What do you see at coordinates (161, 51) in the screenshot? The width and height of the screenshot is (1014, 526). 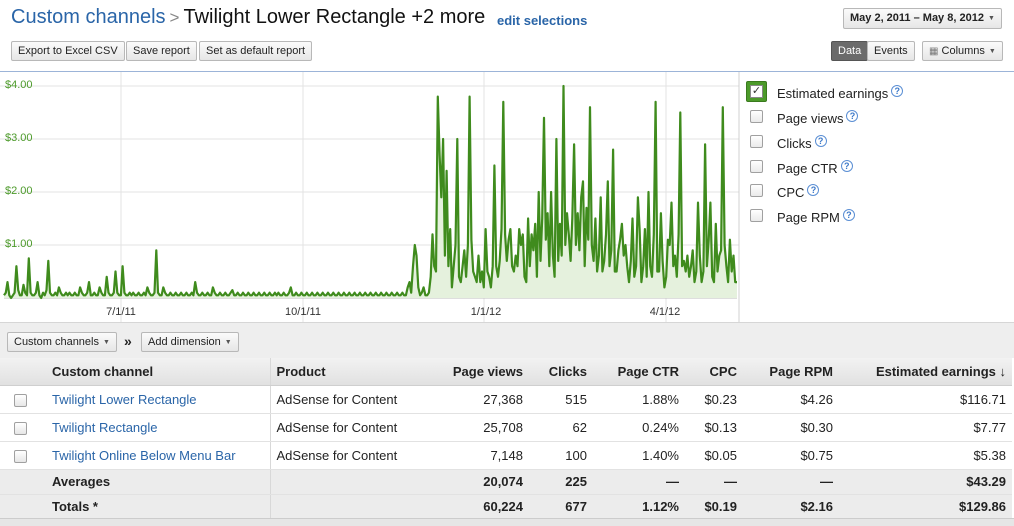 I see `save-report-button: Save report` at bounding box center [161, 51].